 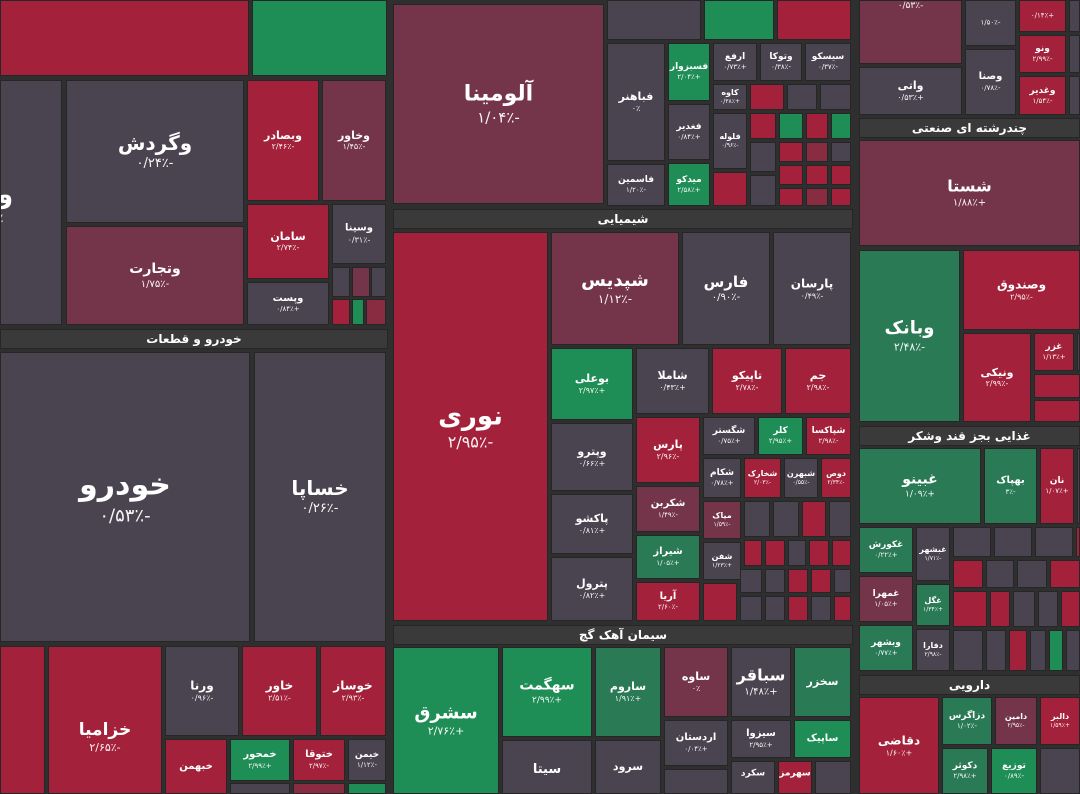 What do you see at coordinates (761, 682) in the screenshot?
I see `tile-saveh: سباقر +۱/۴۸٪` at bounding box center [761, 682].